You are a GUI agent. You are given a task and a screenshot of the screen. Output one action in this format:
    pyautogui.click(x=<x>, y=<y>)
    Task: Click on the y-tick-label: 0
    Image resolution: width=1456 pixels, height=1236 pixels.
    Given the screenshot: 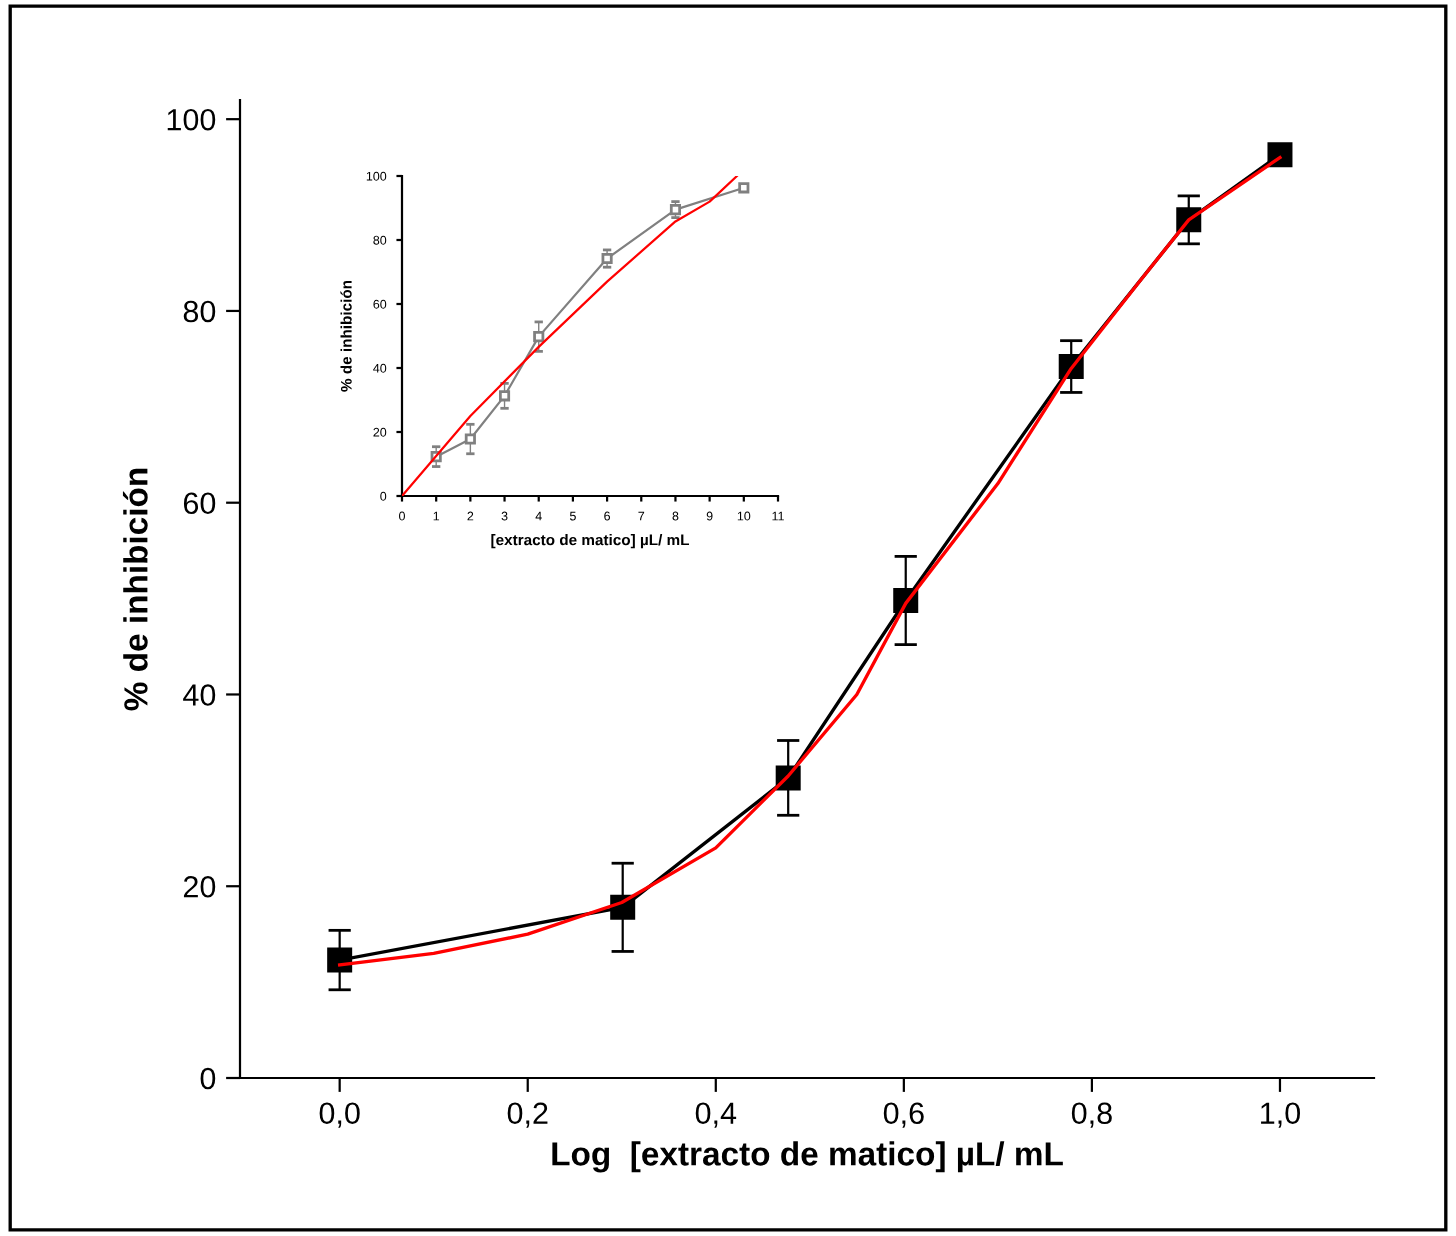 What is the action you would take?
    pyautogui.click(x=208, y=1078)
    